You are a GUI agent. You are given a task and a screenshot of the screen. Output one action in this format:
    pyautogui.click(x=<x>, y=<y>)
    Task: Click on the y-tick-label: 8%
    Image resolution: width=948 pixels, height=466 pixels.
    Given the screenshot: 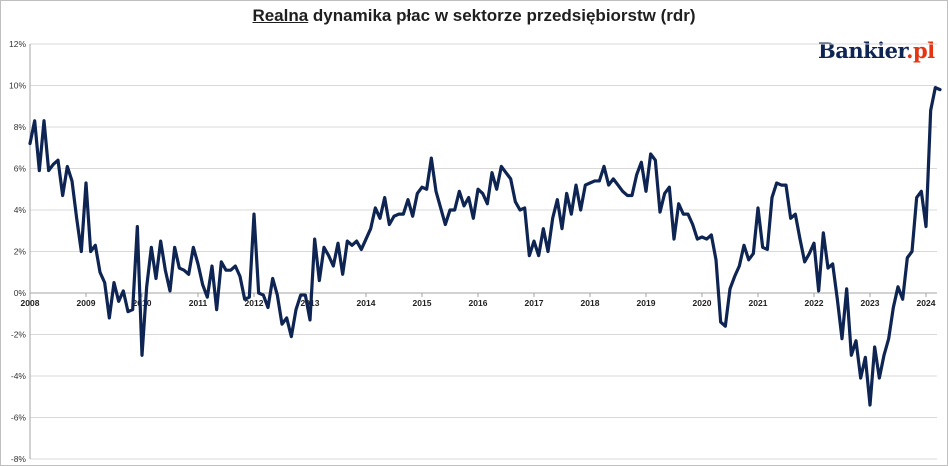 What is the action you would take?
    pyautogui.click(x=20, y=127)
    